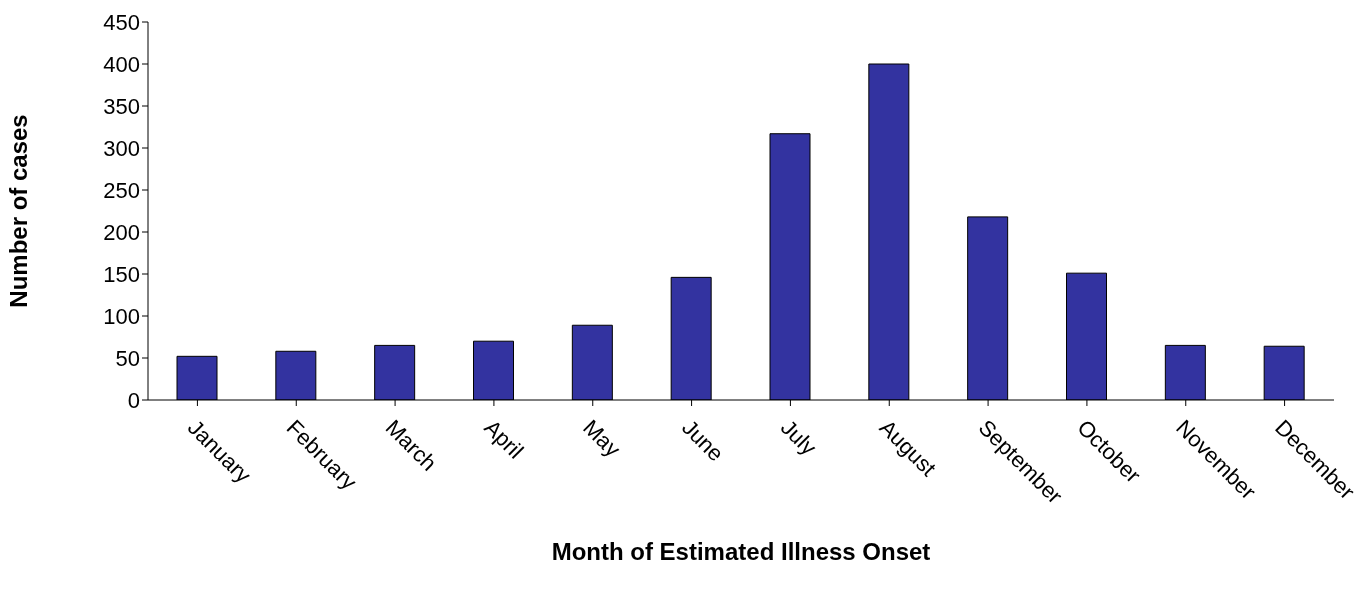 This screenshot has height=598, width=1372. I want to click on y-tick-label: 350, so click(121, 106).